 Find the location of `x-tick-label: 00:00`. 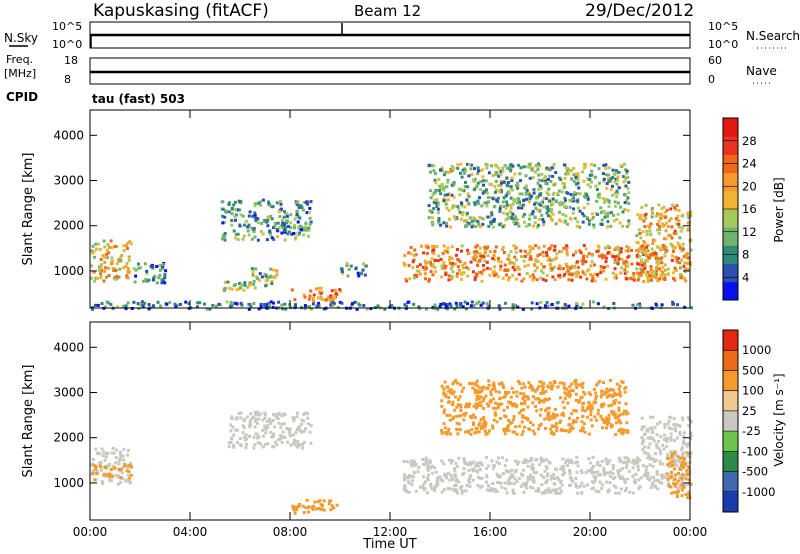

x-tick-label: 00:00 is located at coordinates (90, 532).